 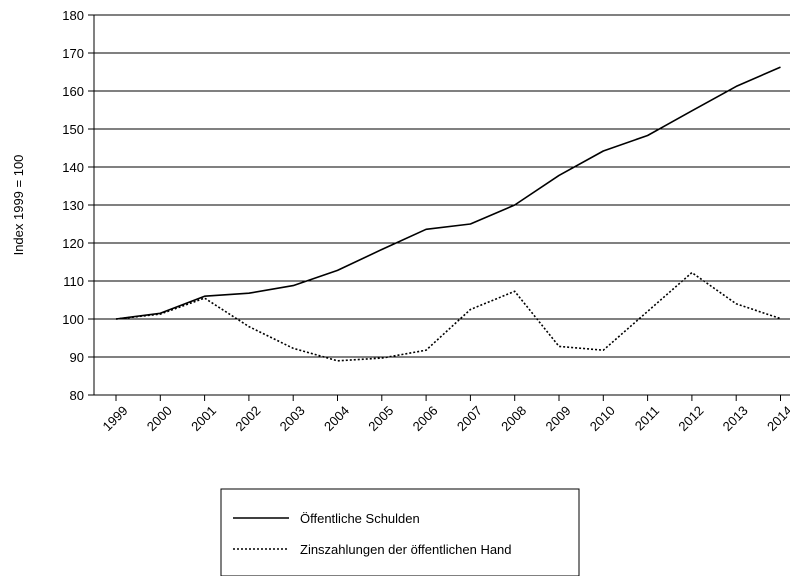 I want to click on legend-box, so click(x=400, y=532).